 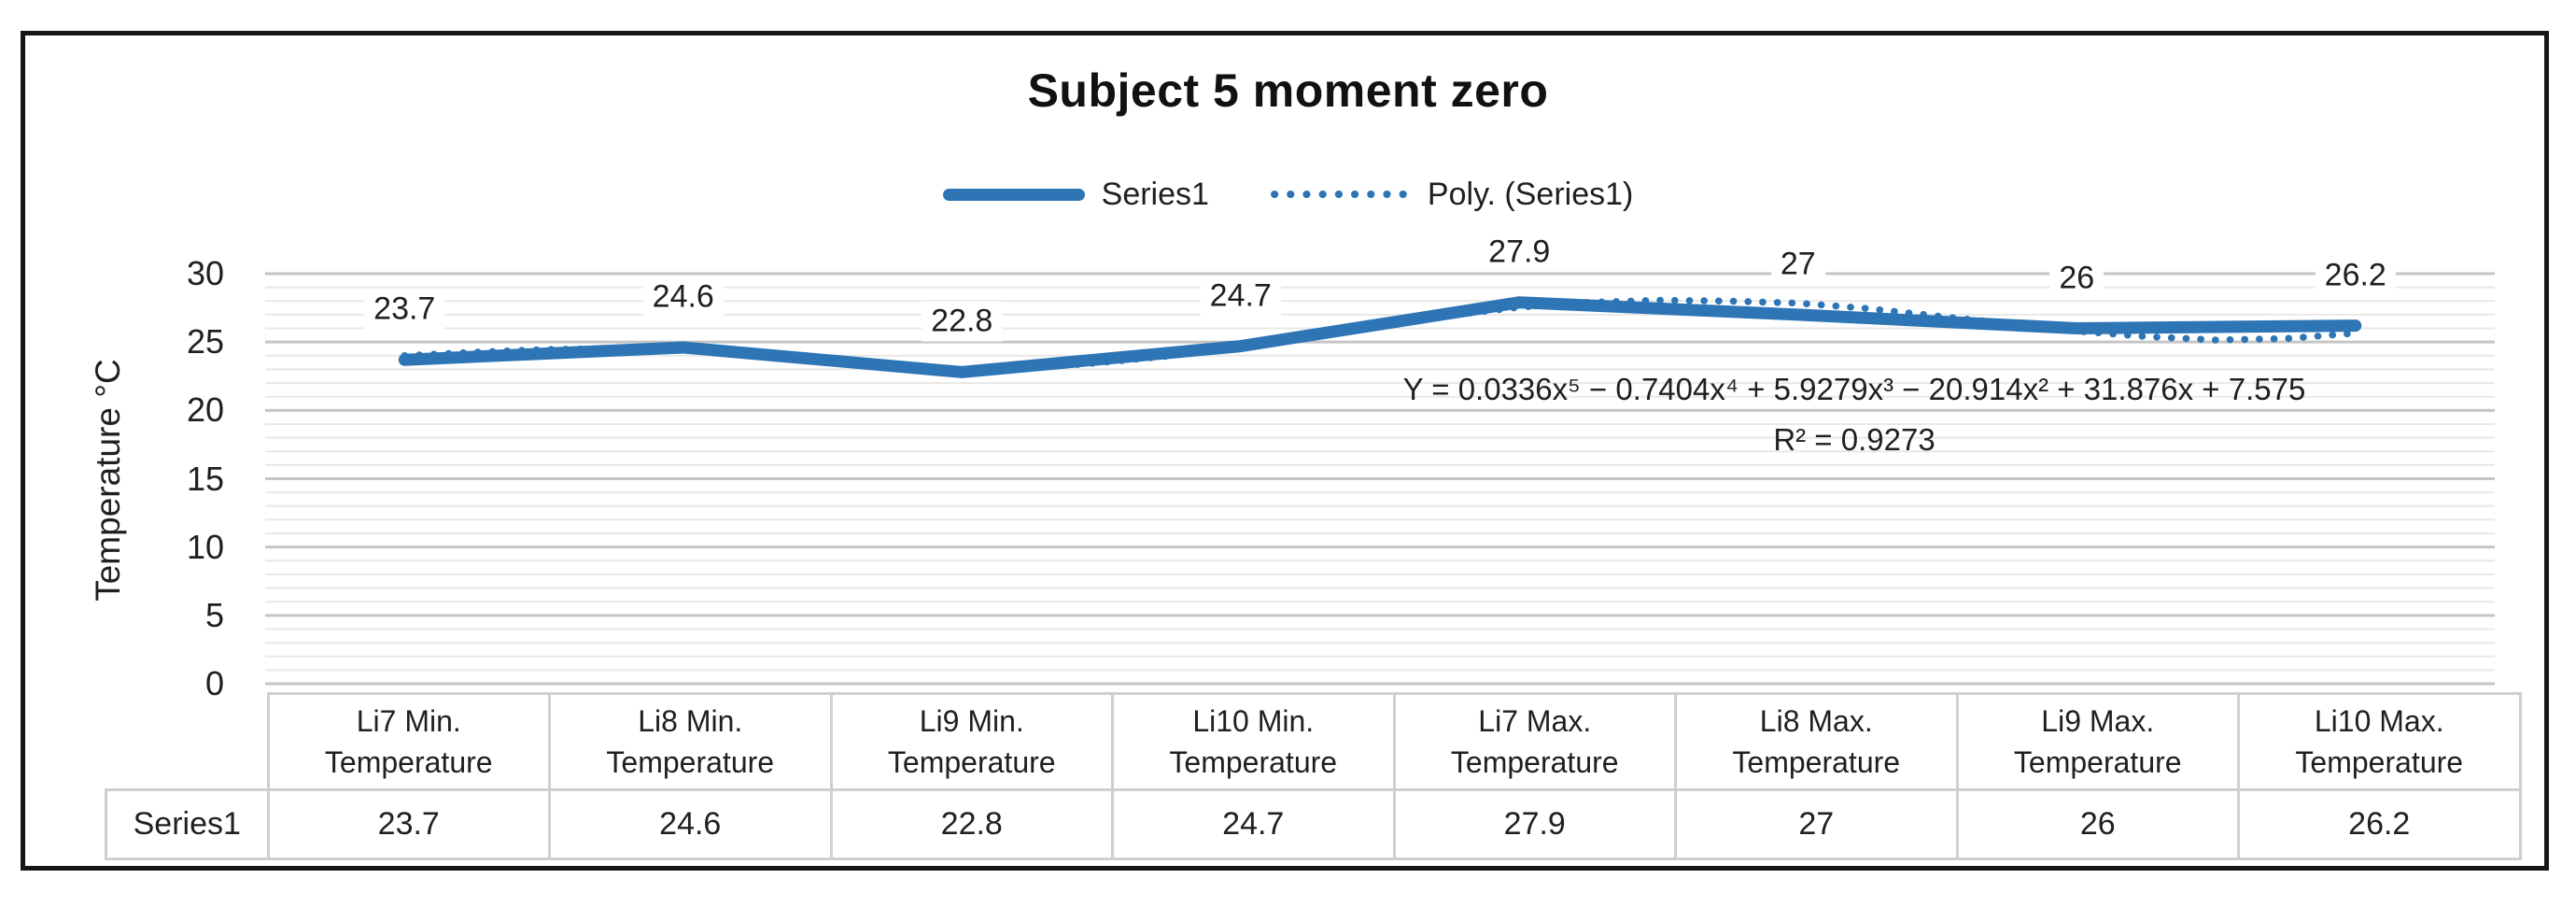 What do you see at coordinates (2379, 721) in the screenshot?
I see `category-header-line: Li10 Max.` at bounding box center [2379, 721].